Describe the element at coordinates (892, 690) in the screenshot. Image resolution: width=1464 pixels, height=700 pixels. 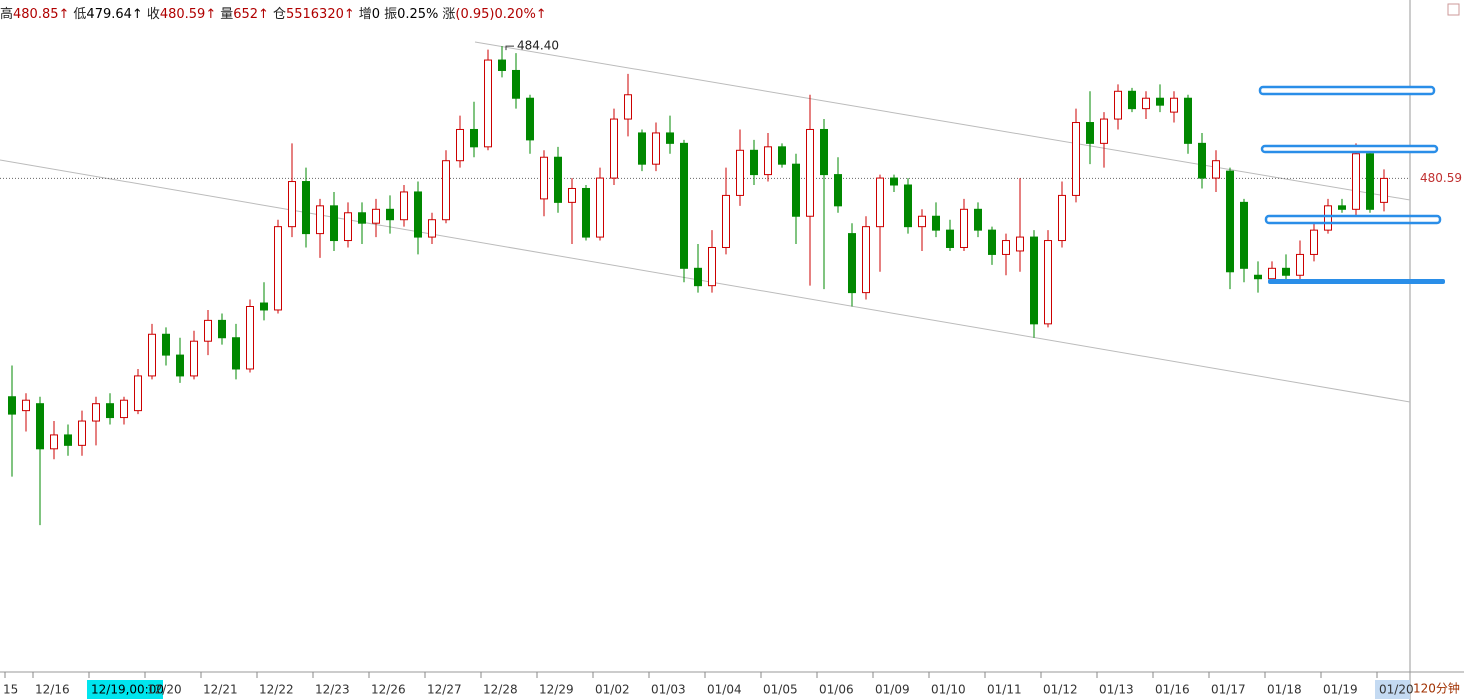
I see `x-tick-label: 01/09` at that location.